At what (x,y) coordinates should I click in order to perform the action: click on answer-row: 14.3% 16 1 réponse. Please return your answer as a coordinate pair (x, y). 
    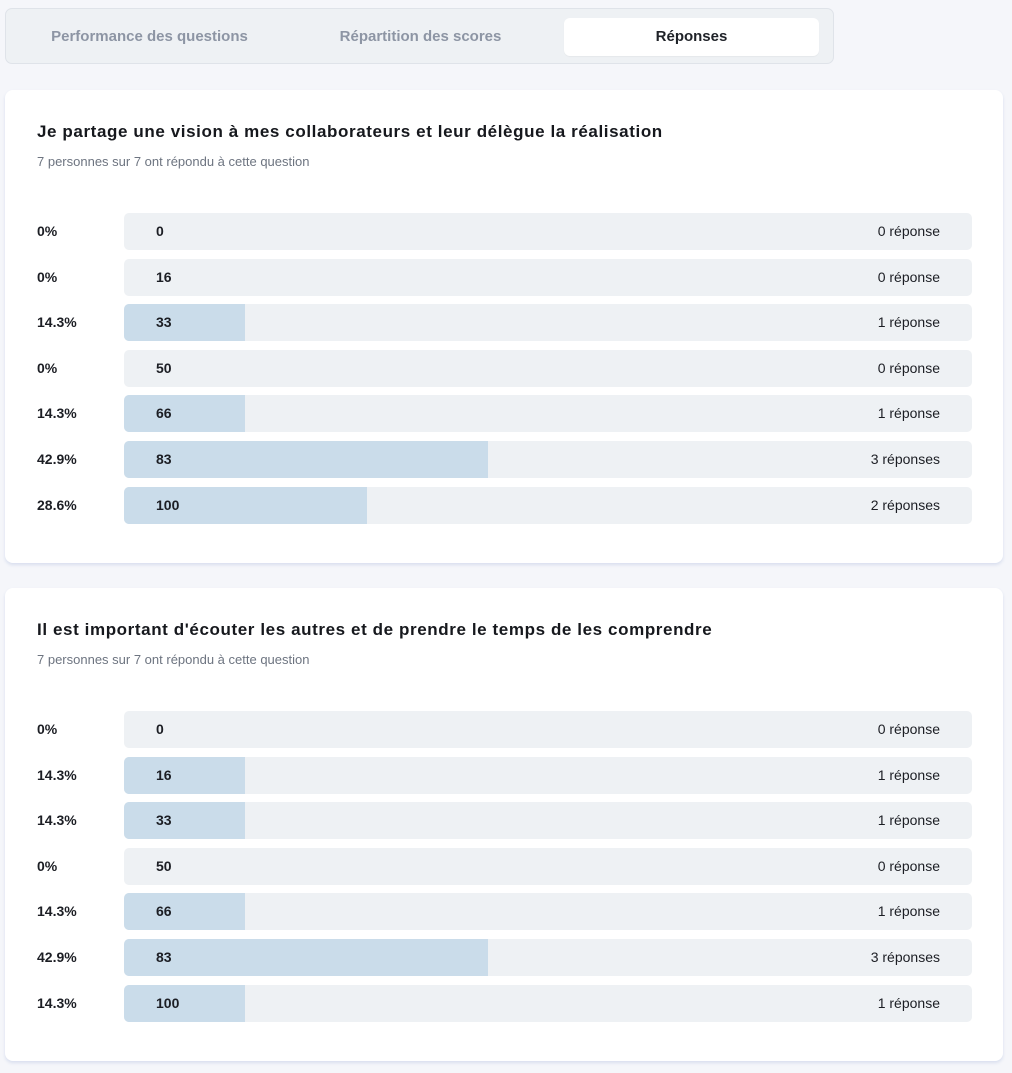
    Looking at the image, I should click on (504, 775).